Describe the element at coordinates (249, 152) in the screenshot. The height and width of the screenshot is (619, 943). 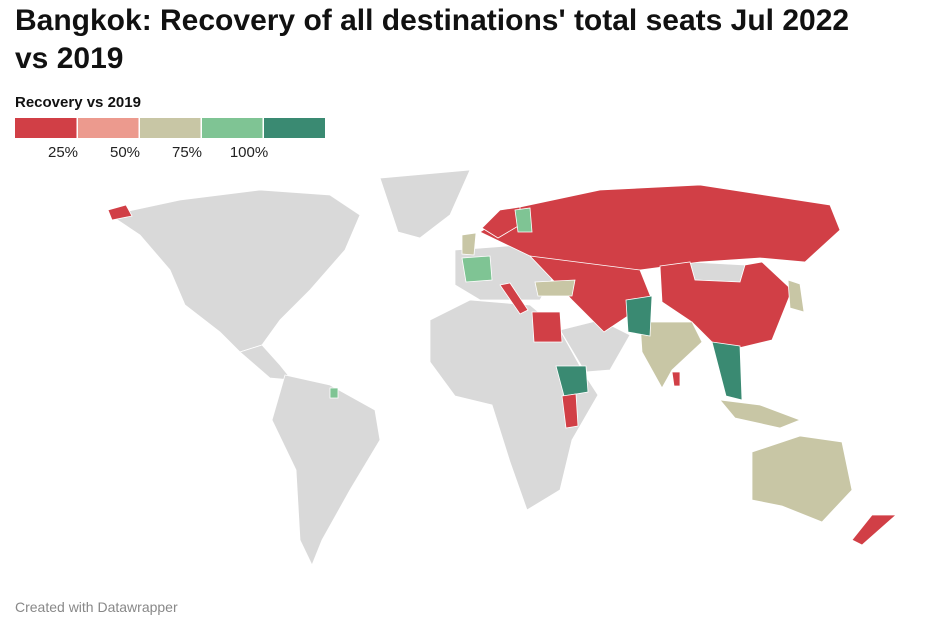
I see `legend-tick-label: 100%` at that location.